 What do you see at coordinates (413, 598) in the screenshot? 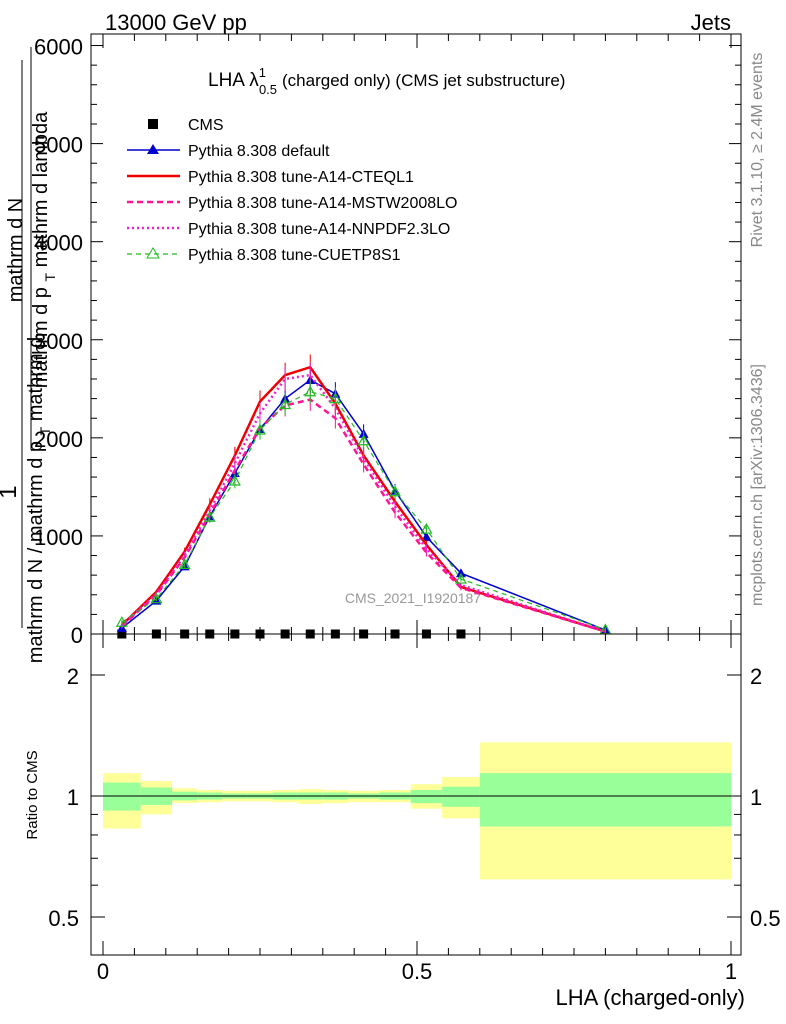
I see `analysis-watermark: CMS_2021_I1920187` at bounding box center [413, 598].